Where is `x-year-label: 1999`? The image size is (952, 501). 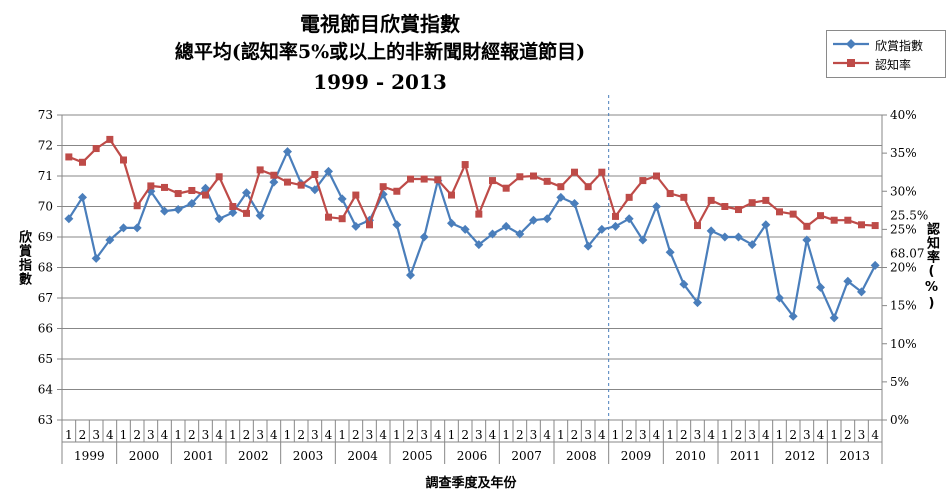
x-year-label: 1999 is located at coordinates (89, 456).